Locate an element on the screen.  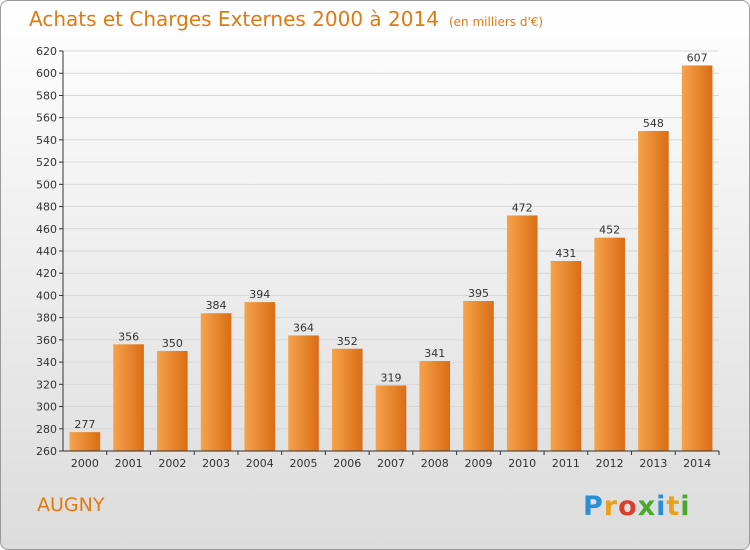
x-tick-label: 2002 is located at coordinates (172, 463).